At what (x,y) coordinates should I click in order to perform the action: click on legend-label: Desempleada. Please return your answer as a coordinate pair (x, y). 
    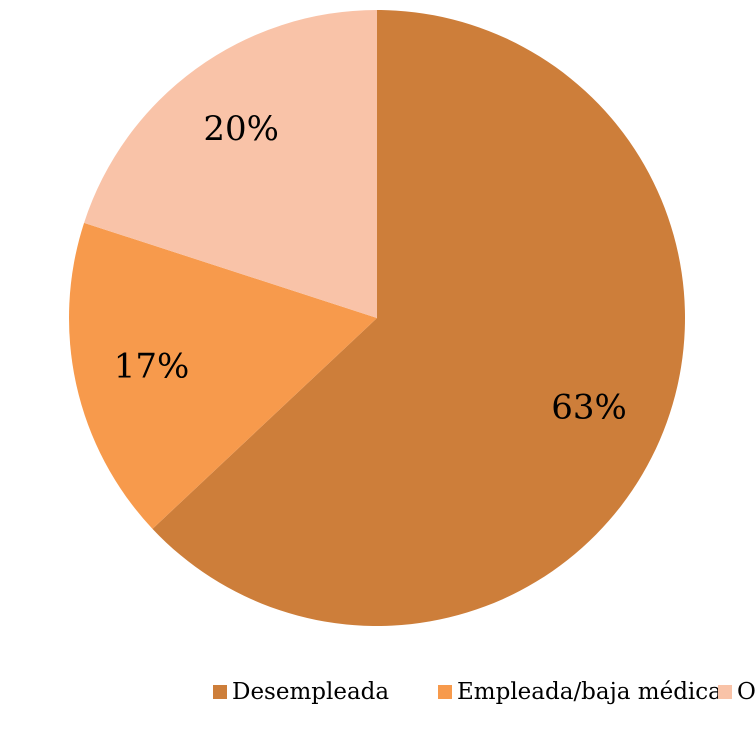
    Looking at the image, I should click on (310, 692).